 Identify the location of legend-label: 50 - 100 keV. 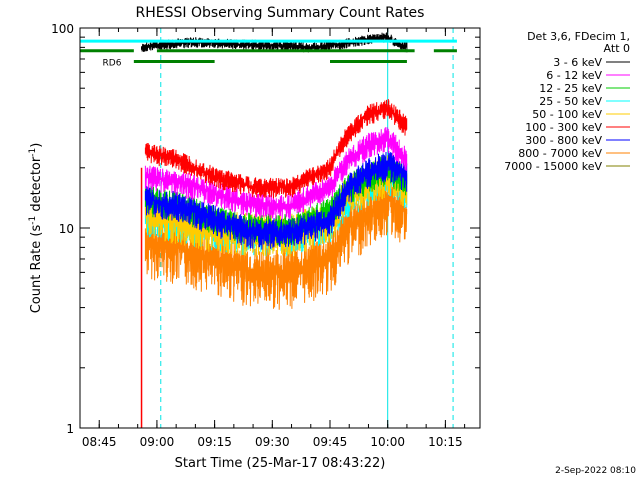
(567, 114).